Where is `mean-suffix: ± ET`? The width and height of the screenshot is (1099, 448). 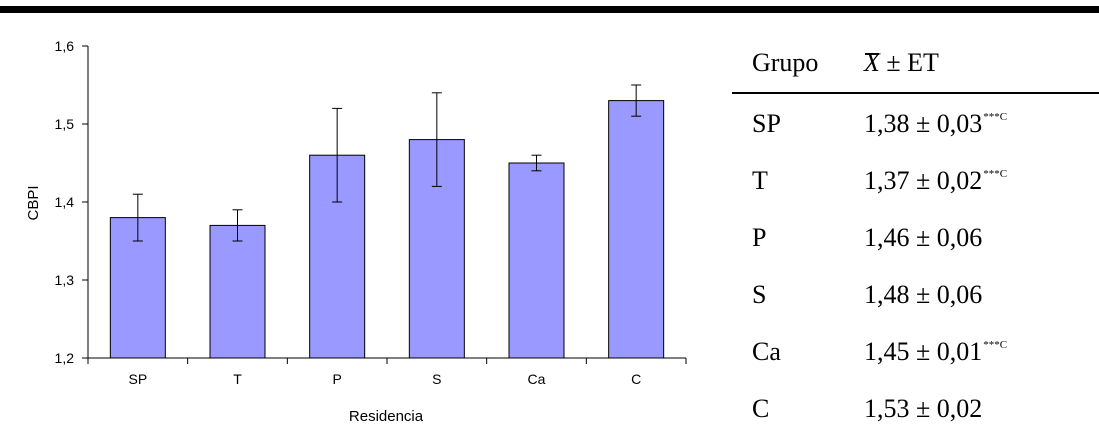
mean-suffix: ± ET is located at coordinates (909, 62).